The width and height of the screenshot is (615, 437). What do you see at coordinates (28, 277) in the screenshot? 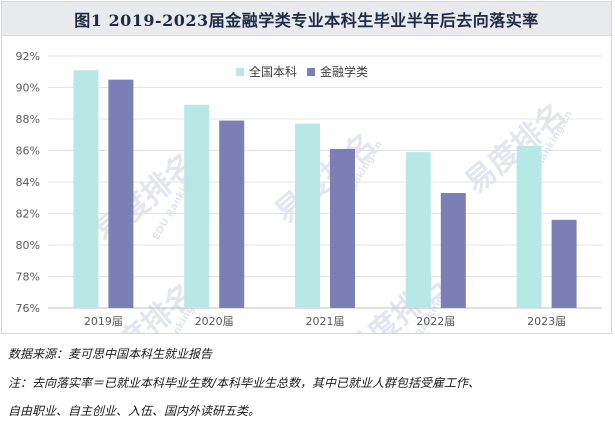
I see `y-tick-label: 78%` at bounding box center [28, 277].